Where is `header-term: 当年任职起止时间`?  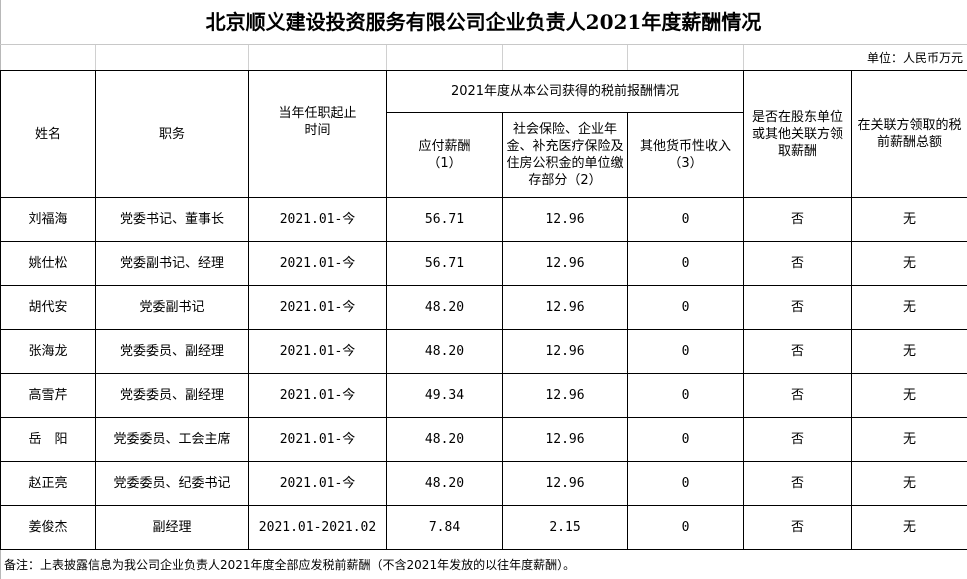
header-term: 当年任职起止时间 is located at coordinates (317, 134).